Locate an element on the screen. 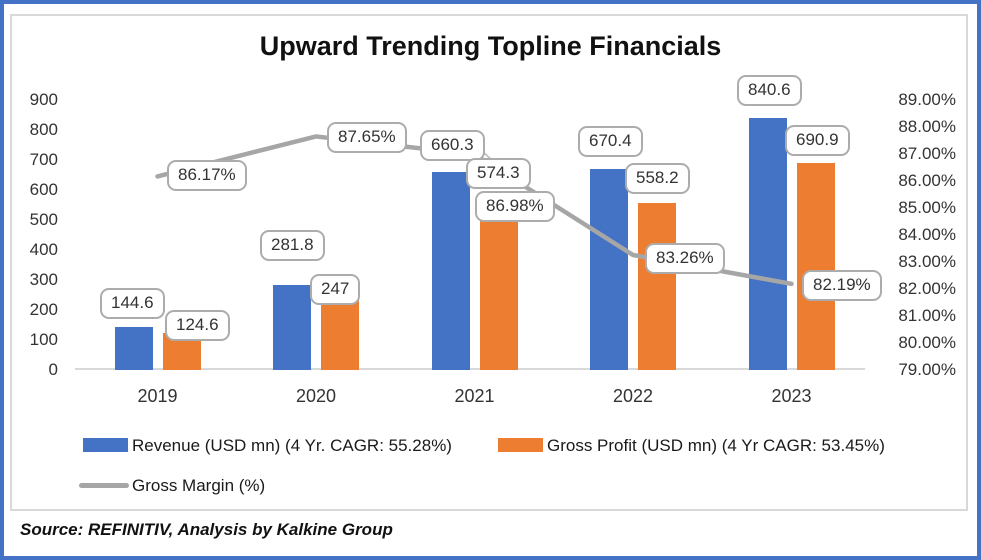 The height and width of the screenshot is (560, 981). right-axis-tick: 86.00% is located at coordinates (927, 180).